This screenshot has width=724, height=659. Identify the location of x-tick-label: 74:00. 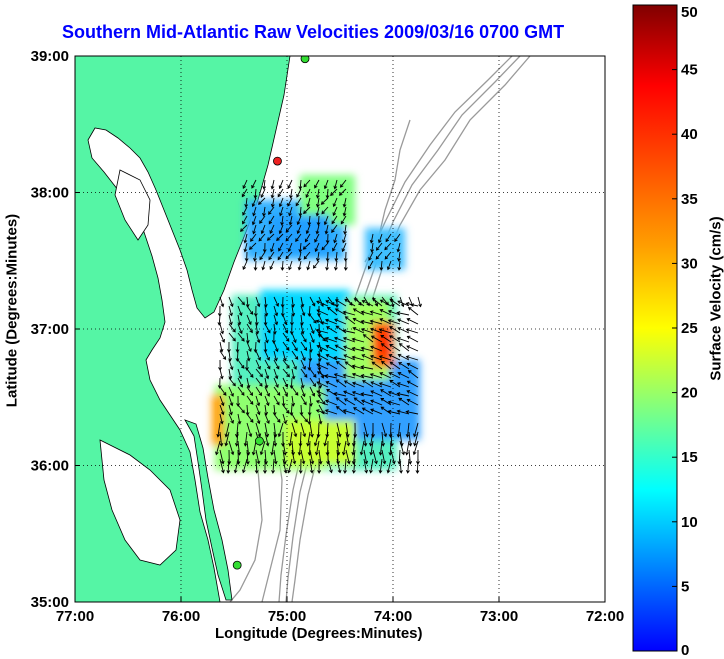
(393, 616).